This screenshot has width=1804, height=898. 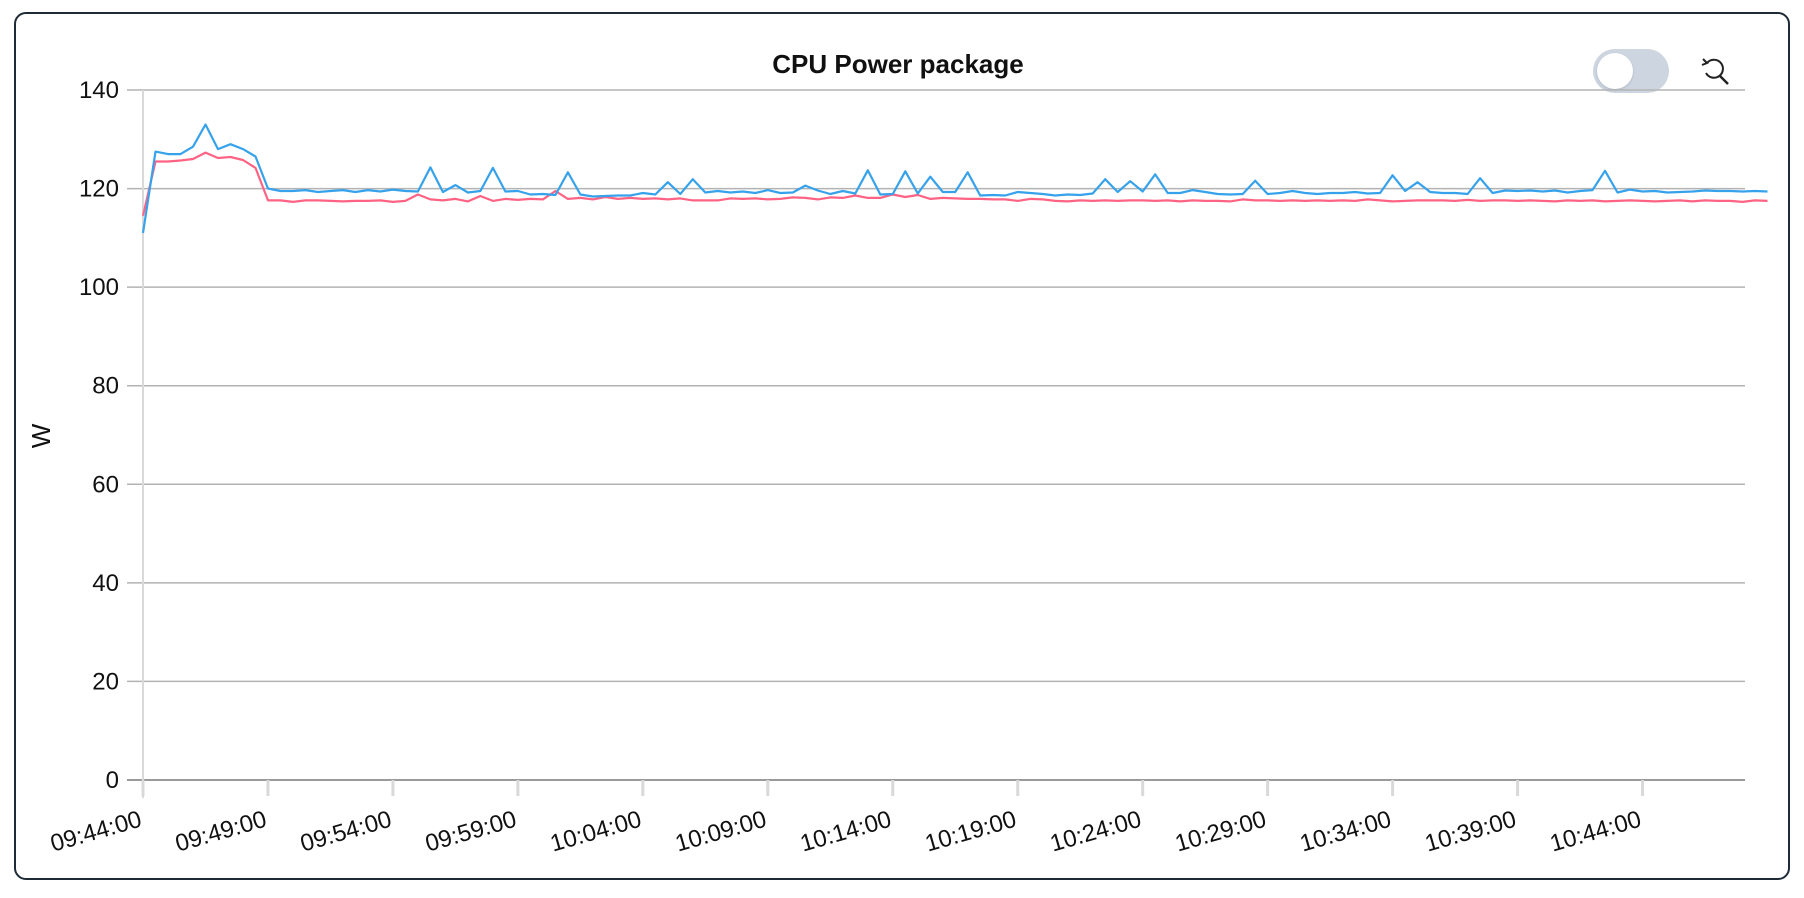 What do you see at coordinates (41, 435) in the screenshot?
I see `y-axis-title: W` at bounding box center [41, 435].